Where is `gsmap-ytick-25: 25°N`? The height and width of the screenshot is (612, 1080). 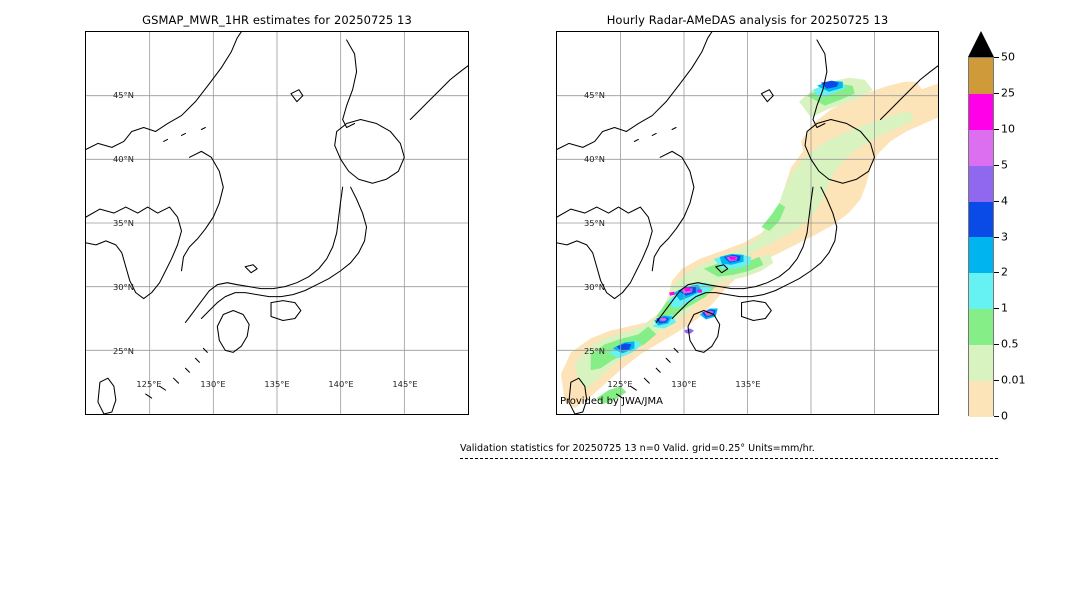 gsmap-ytick-25: 25°N is located at coordinates (123, 351).